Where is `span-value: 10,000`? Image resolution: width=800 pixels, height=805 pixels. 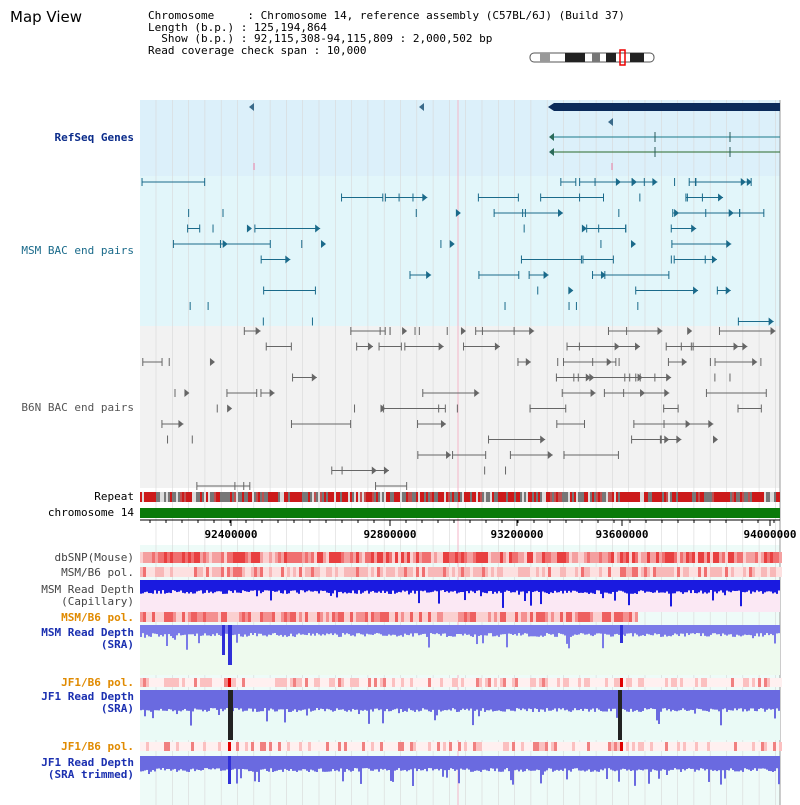
span-value: 10,000 is located at coordinates (346, 50).